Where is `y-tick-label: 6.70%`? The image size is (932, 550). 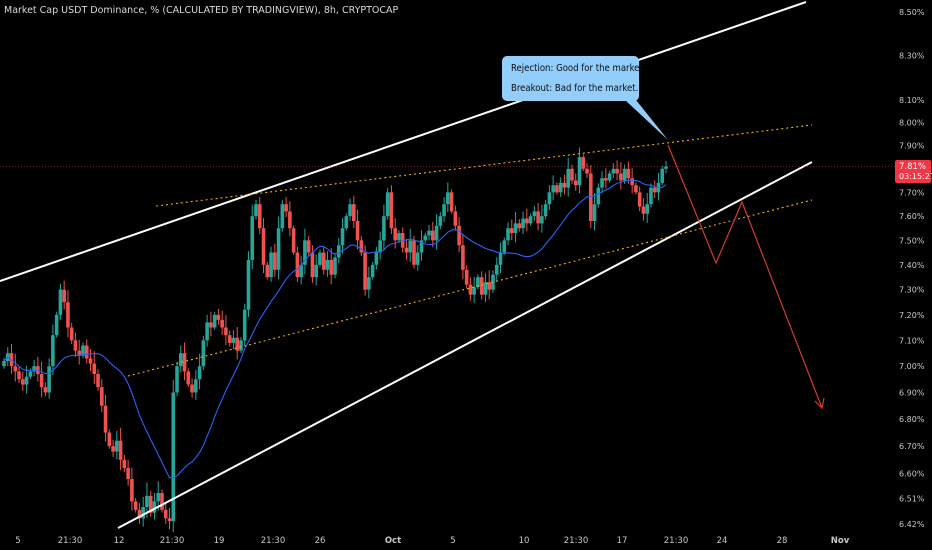
y-tick-label: 6.70% is located at coordinates (912, 446).